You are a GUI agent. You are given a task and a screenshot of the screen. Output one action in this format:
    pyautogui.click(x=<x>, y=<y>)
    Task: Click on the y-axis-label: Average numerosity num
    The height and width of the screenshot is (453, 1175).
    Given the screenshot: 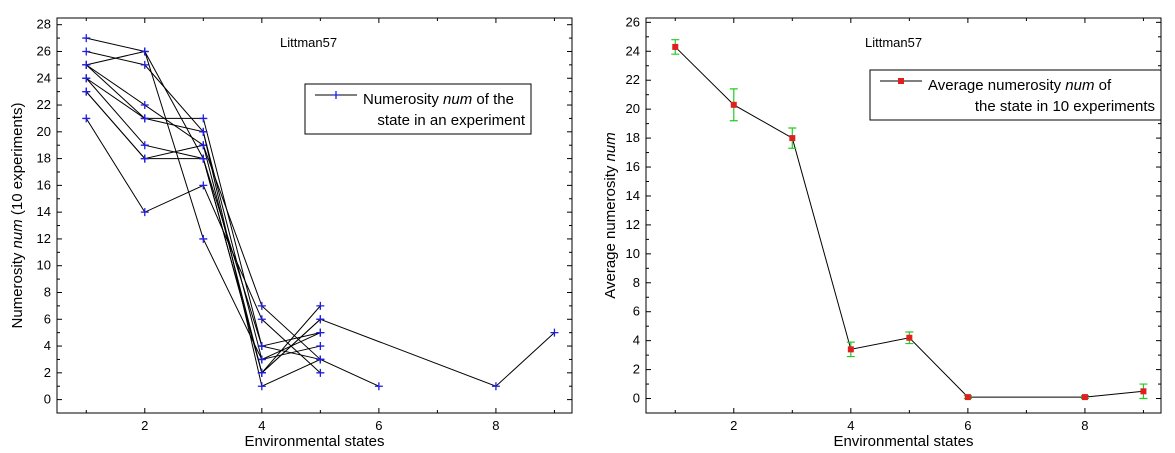 What is the action you would take?
    pyautogui.click(x=610, y=215)
    